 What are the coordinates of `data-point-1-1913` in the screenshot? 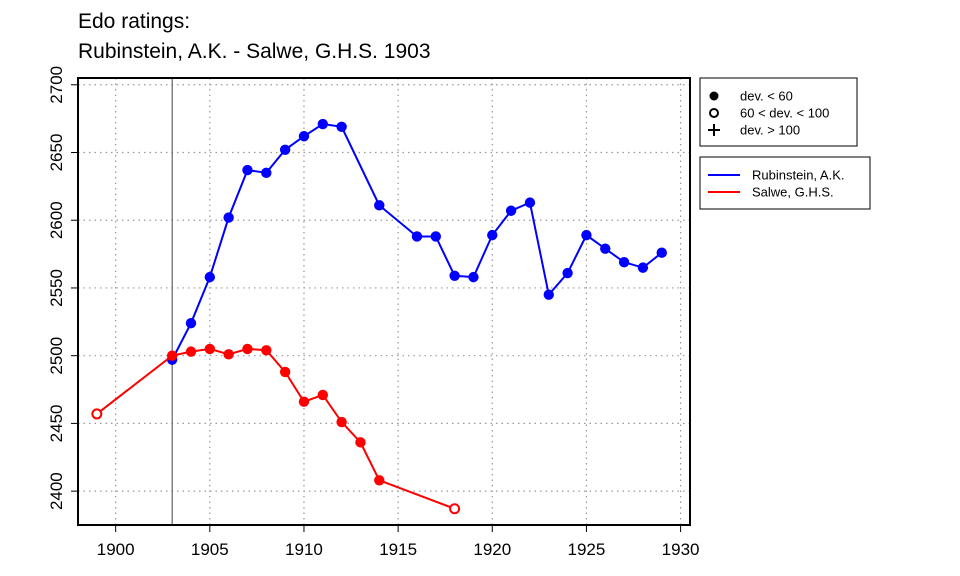 It's located at (360, 442).